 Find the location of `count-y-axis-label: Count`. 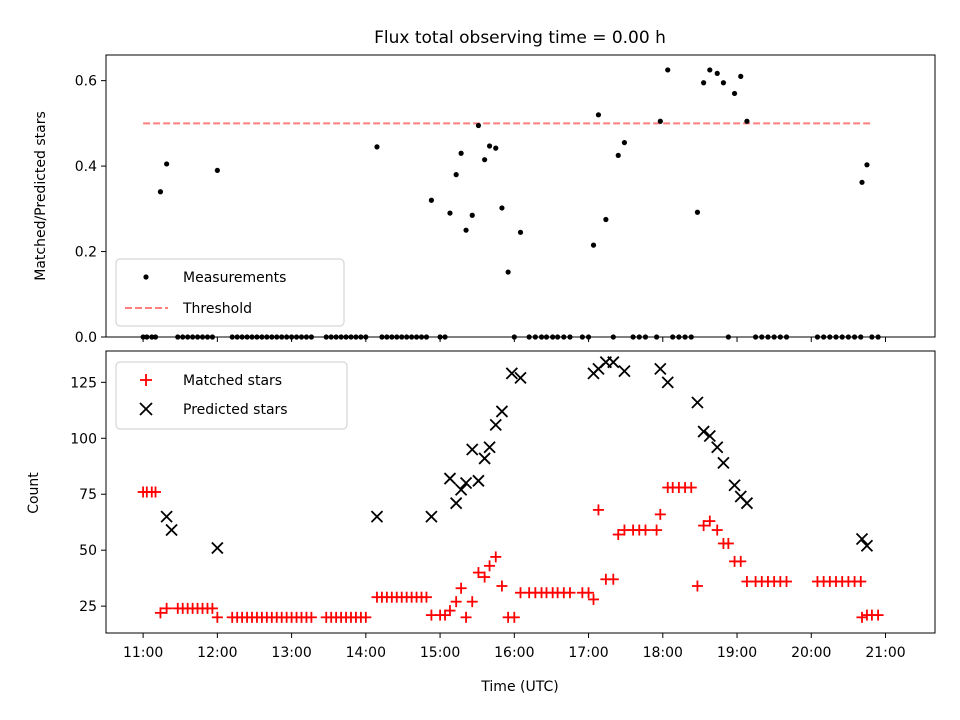

count-y-axis-label: Count is located at coordinates (34, 493).